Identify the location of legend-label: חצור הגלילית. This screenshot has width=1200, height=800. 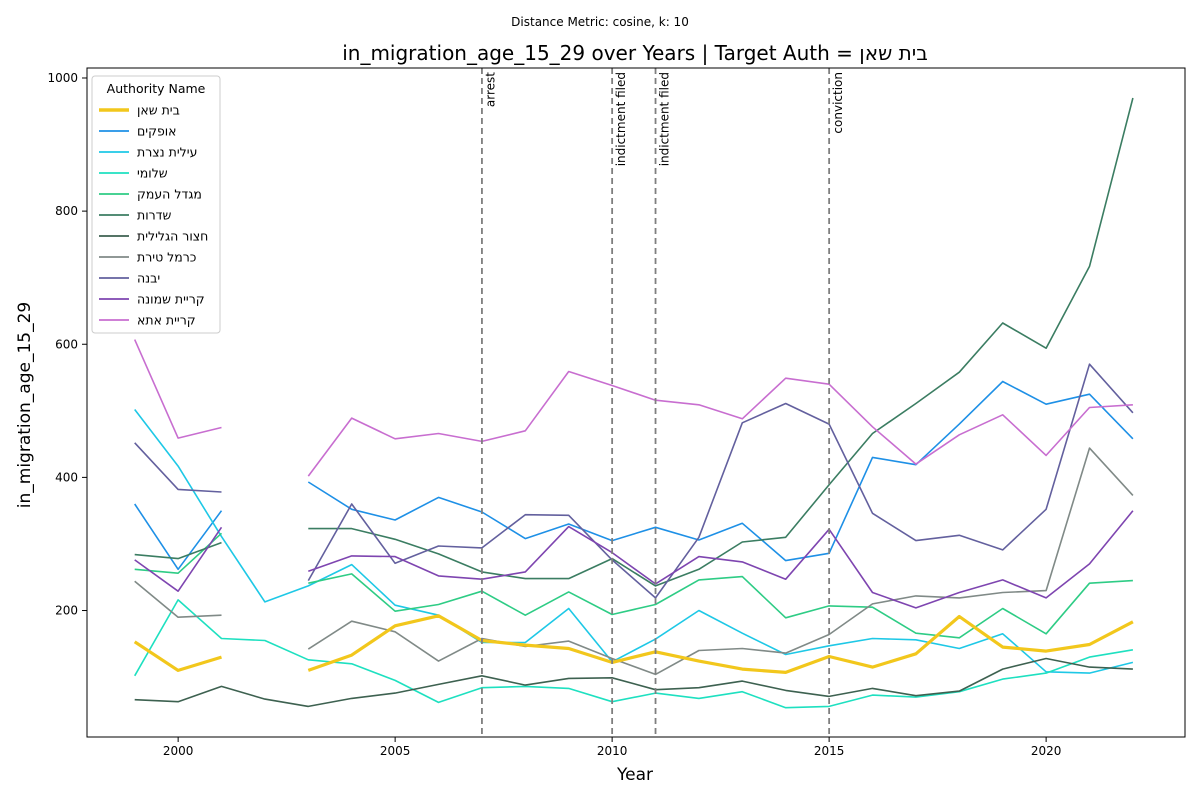
(172, 236).